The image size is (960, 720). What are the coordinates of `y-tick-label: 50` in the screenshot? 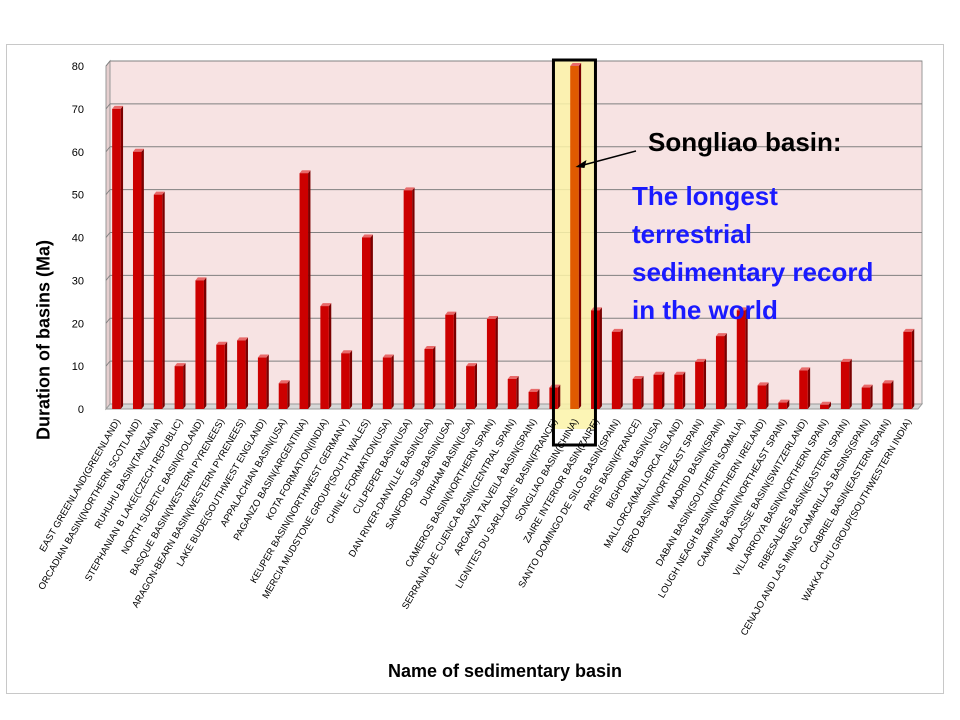 It's located at (78, 196).